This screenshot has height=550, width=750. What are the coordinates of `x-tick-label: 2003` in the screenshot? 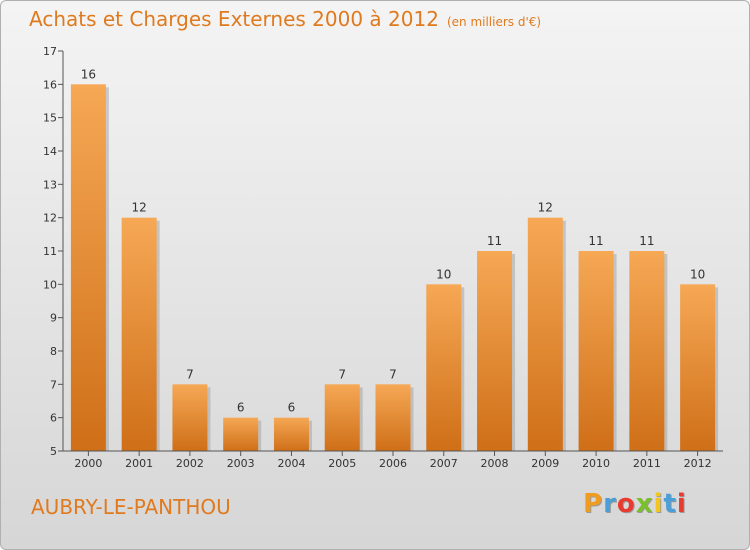 It's located at (241, 463).